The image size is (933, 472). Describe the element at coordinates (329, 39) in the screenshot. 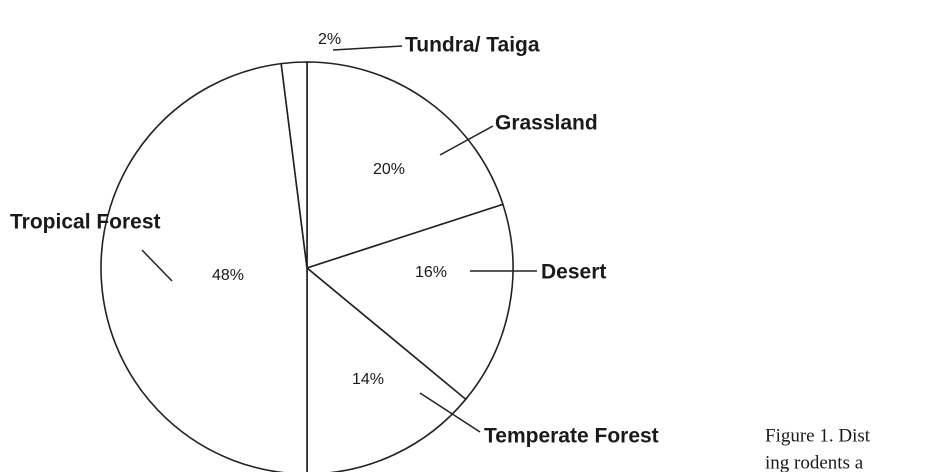

I see `value-label: 2%` at that location.